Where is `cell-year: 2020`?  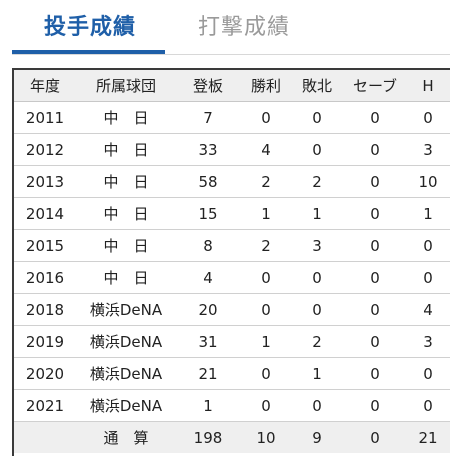 cell-year: 2020 is located at coordinates (45, 373).